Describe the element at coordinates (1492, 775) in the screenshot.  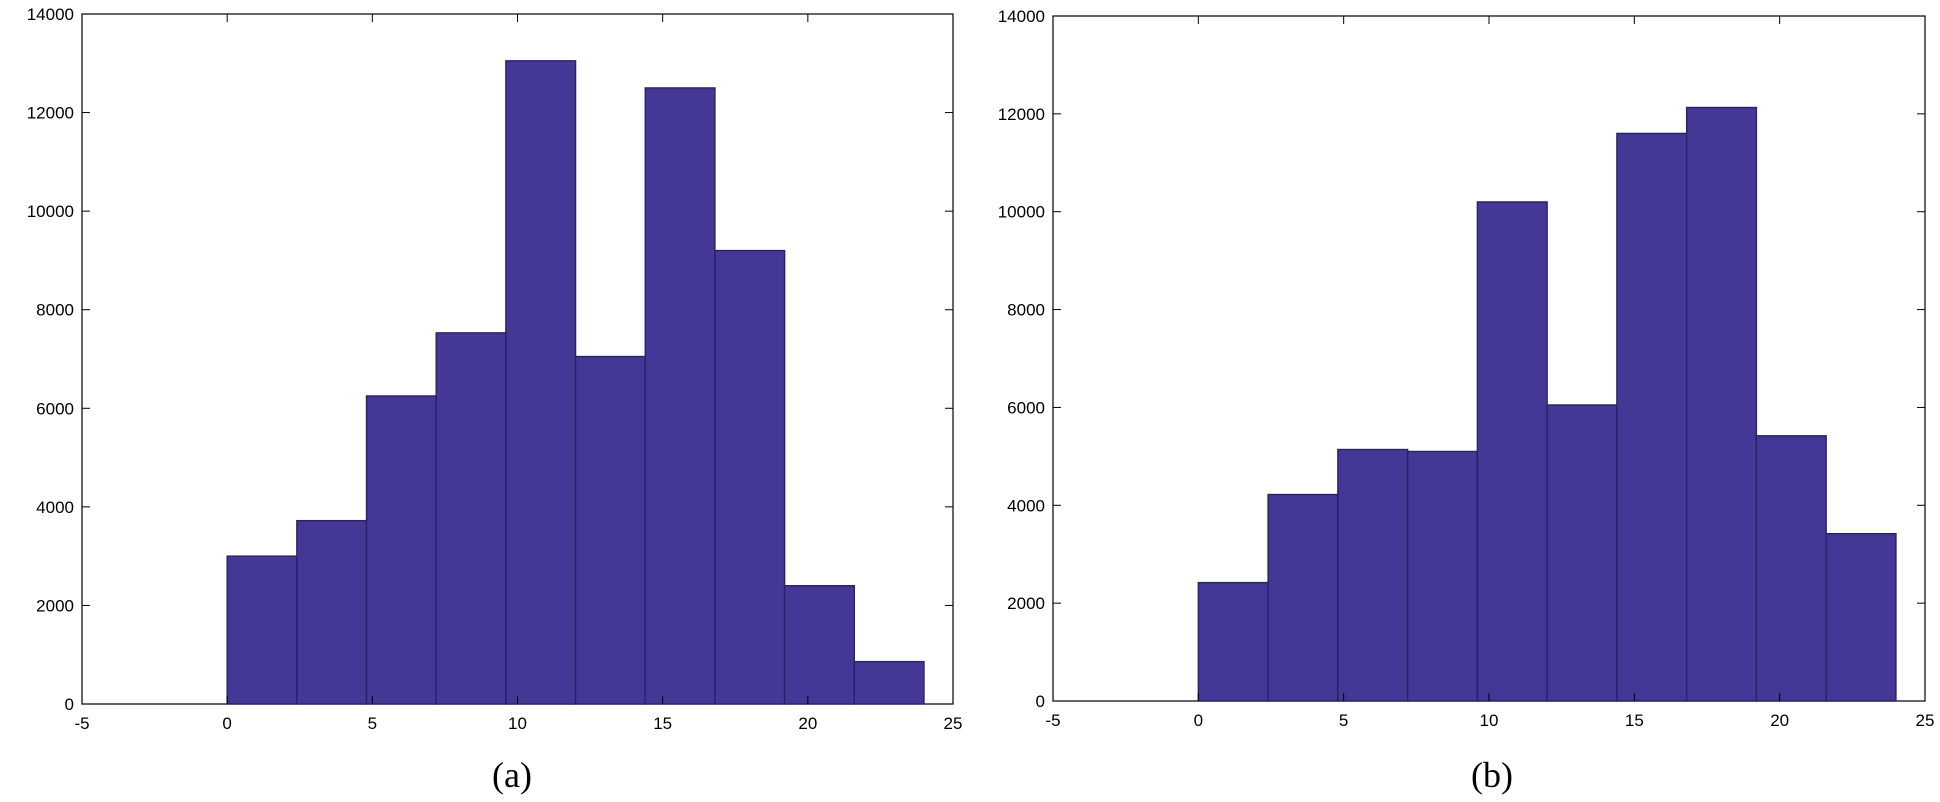
I see `panel-caption: (b)` at that location.